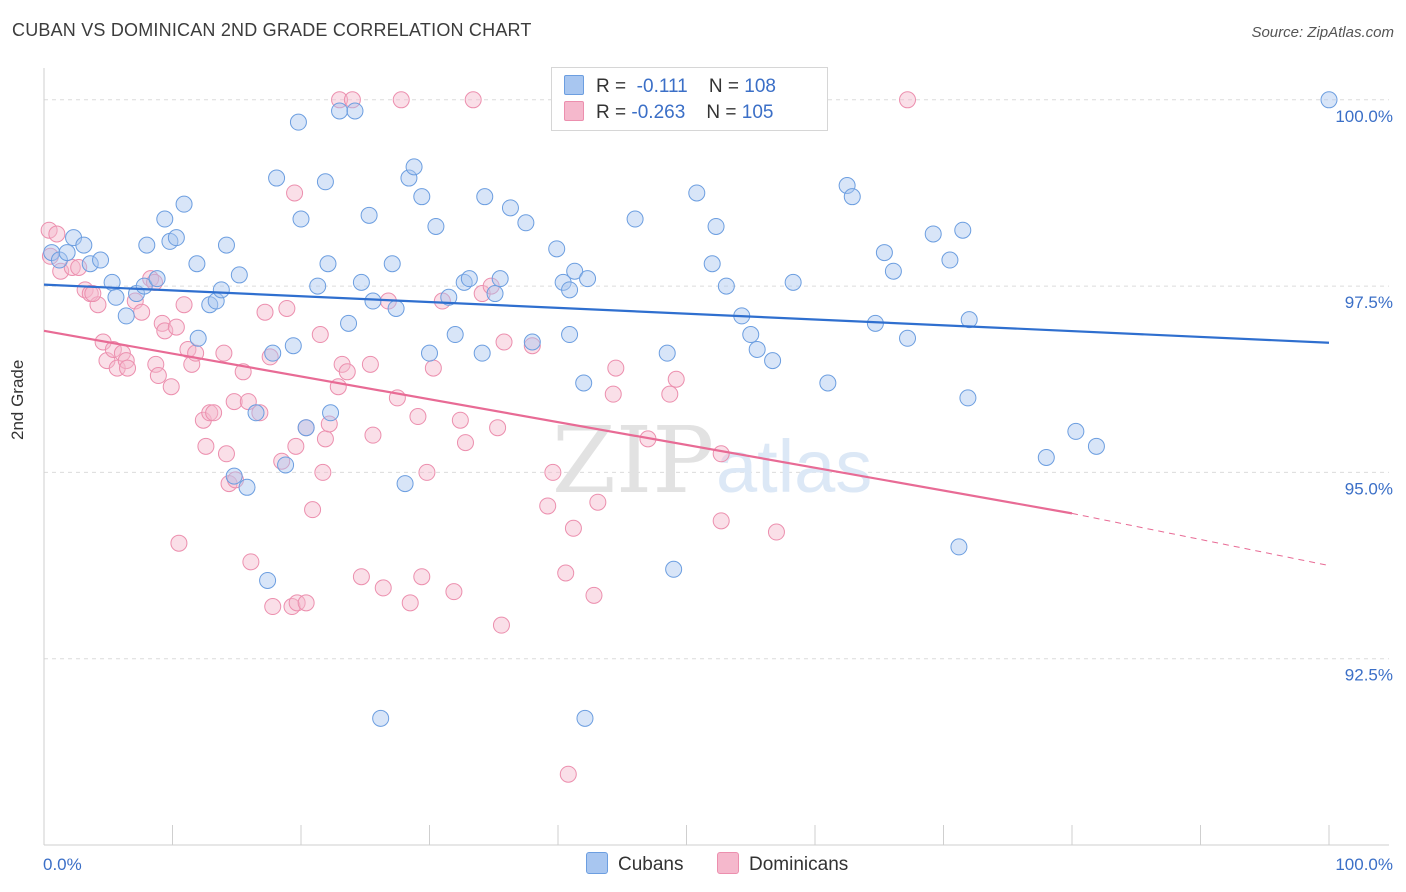  I want to click on legend-row-cubans: R = -0.111 N = 108, so click(670, 87).